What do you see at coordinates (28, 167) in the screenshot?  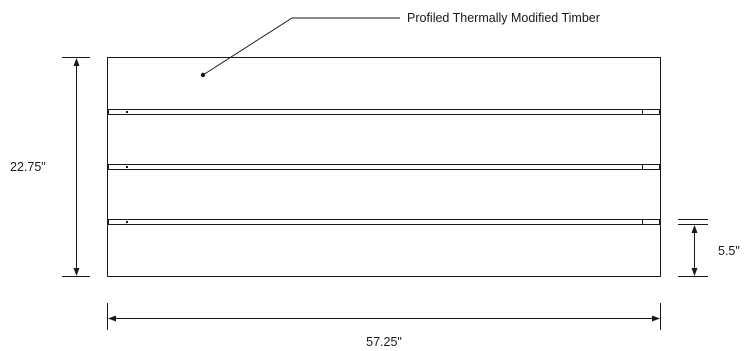 I see `height-dimension-label: 22.75"` at bounding box center [28, 167].